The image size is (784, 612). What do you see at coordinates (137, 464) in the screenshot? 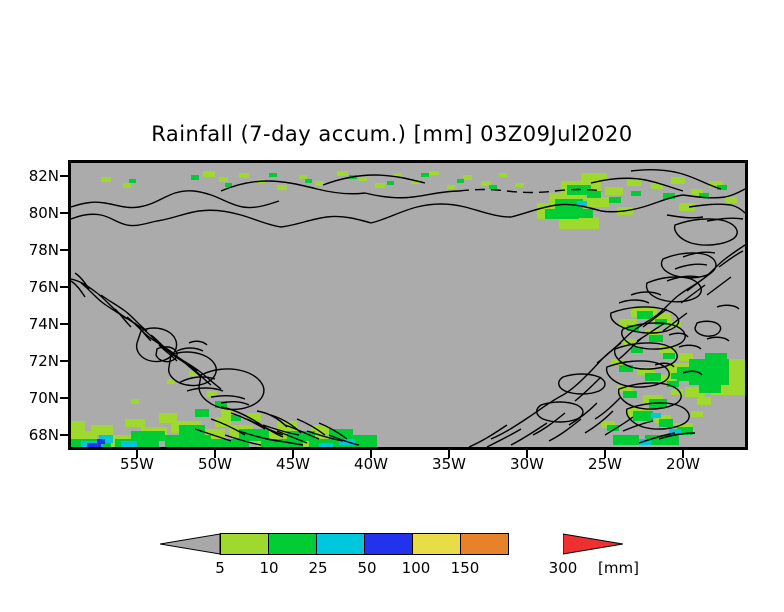
I see `x-tick-label-55w: 55W` at bounding box center [137, 464].